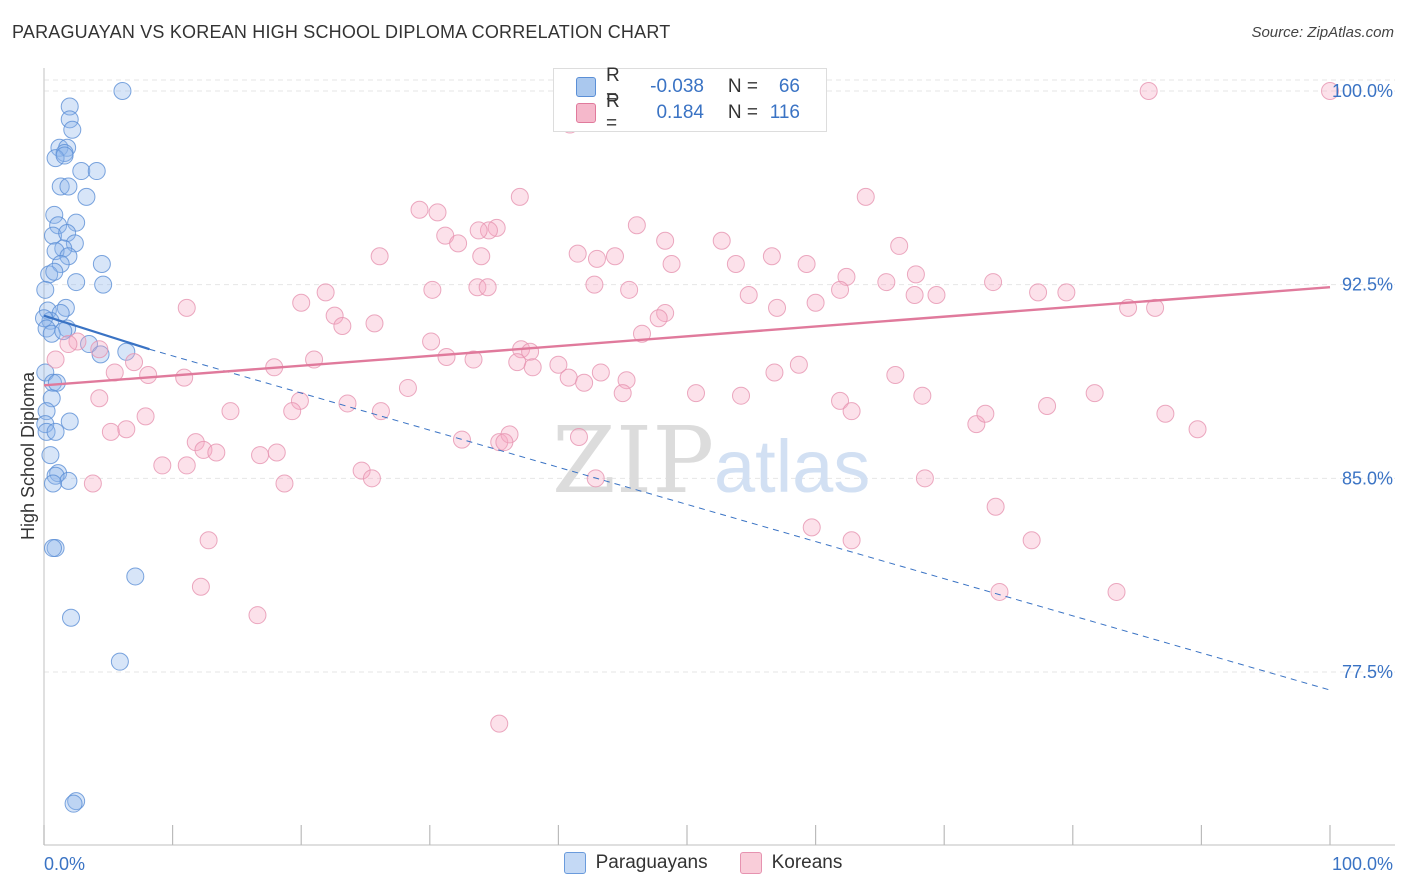  Describe the element at coordinates (792, 466) in the screenshot. I see `watermark-atlas: atlas` at that location.